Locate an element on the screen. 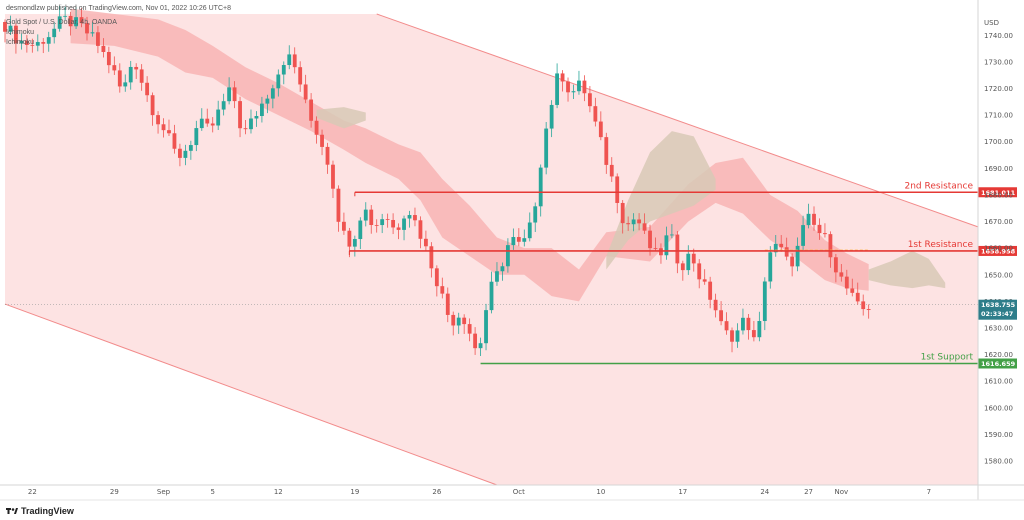 The width and height of the screenshot is (1024, 520). footer-brand: TradingView is located at coordinates (40, 511).